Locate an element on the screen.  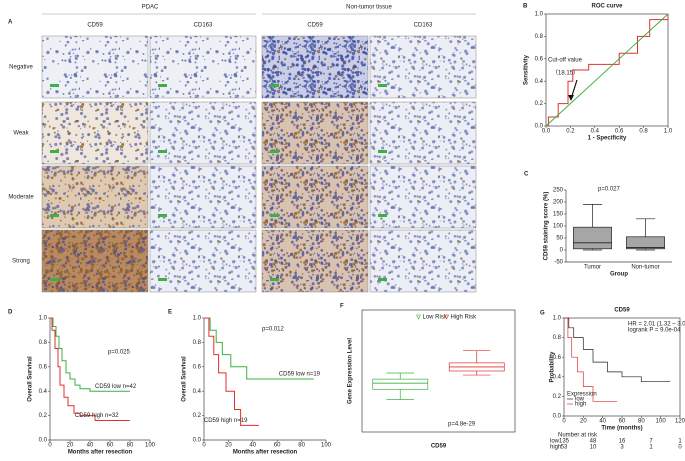
x-tick-label: 0.6 is located at coordinates (619, 132).